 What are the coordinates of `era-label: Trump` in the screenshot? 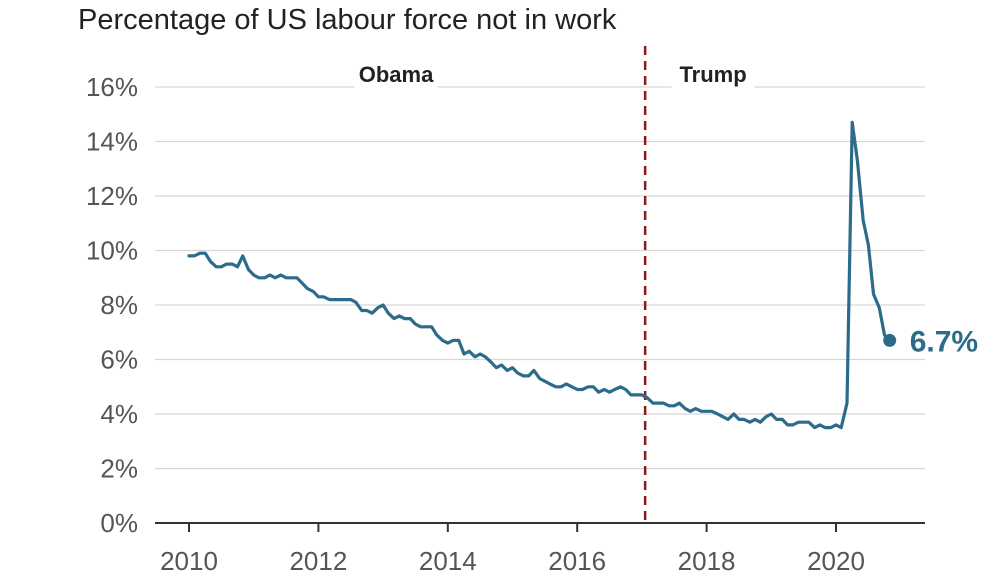 It's located at (712, 74).